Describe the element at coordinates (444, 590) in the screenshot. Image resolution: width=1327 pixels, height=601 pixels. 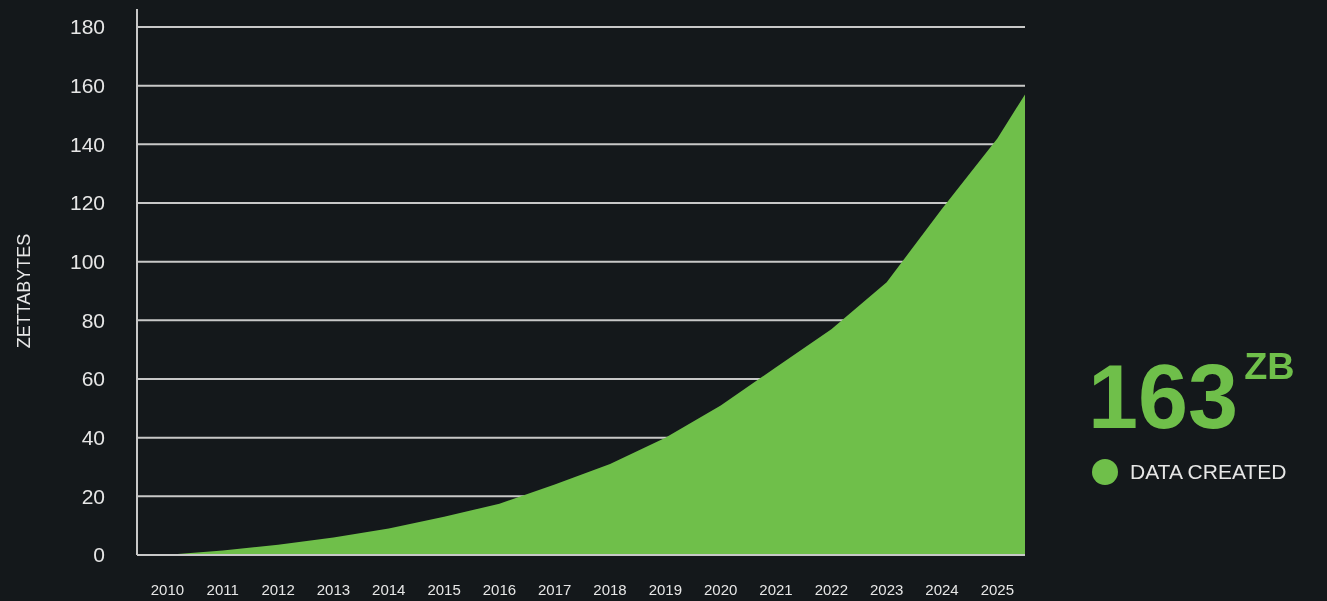
I see `x-tick-label: 2015` at that location.